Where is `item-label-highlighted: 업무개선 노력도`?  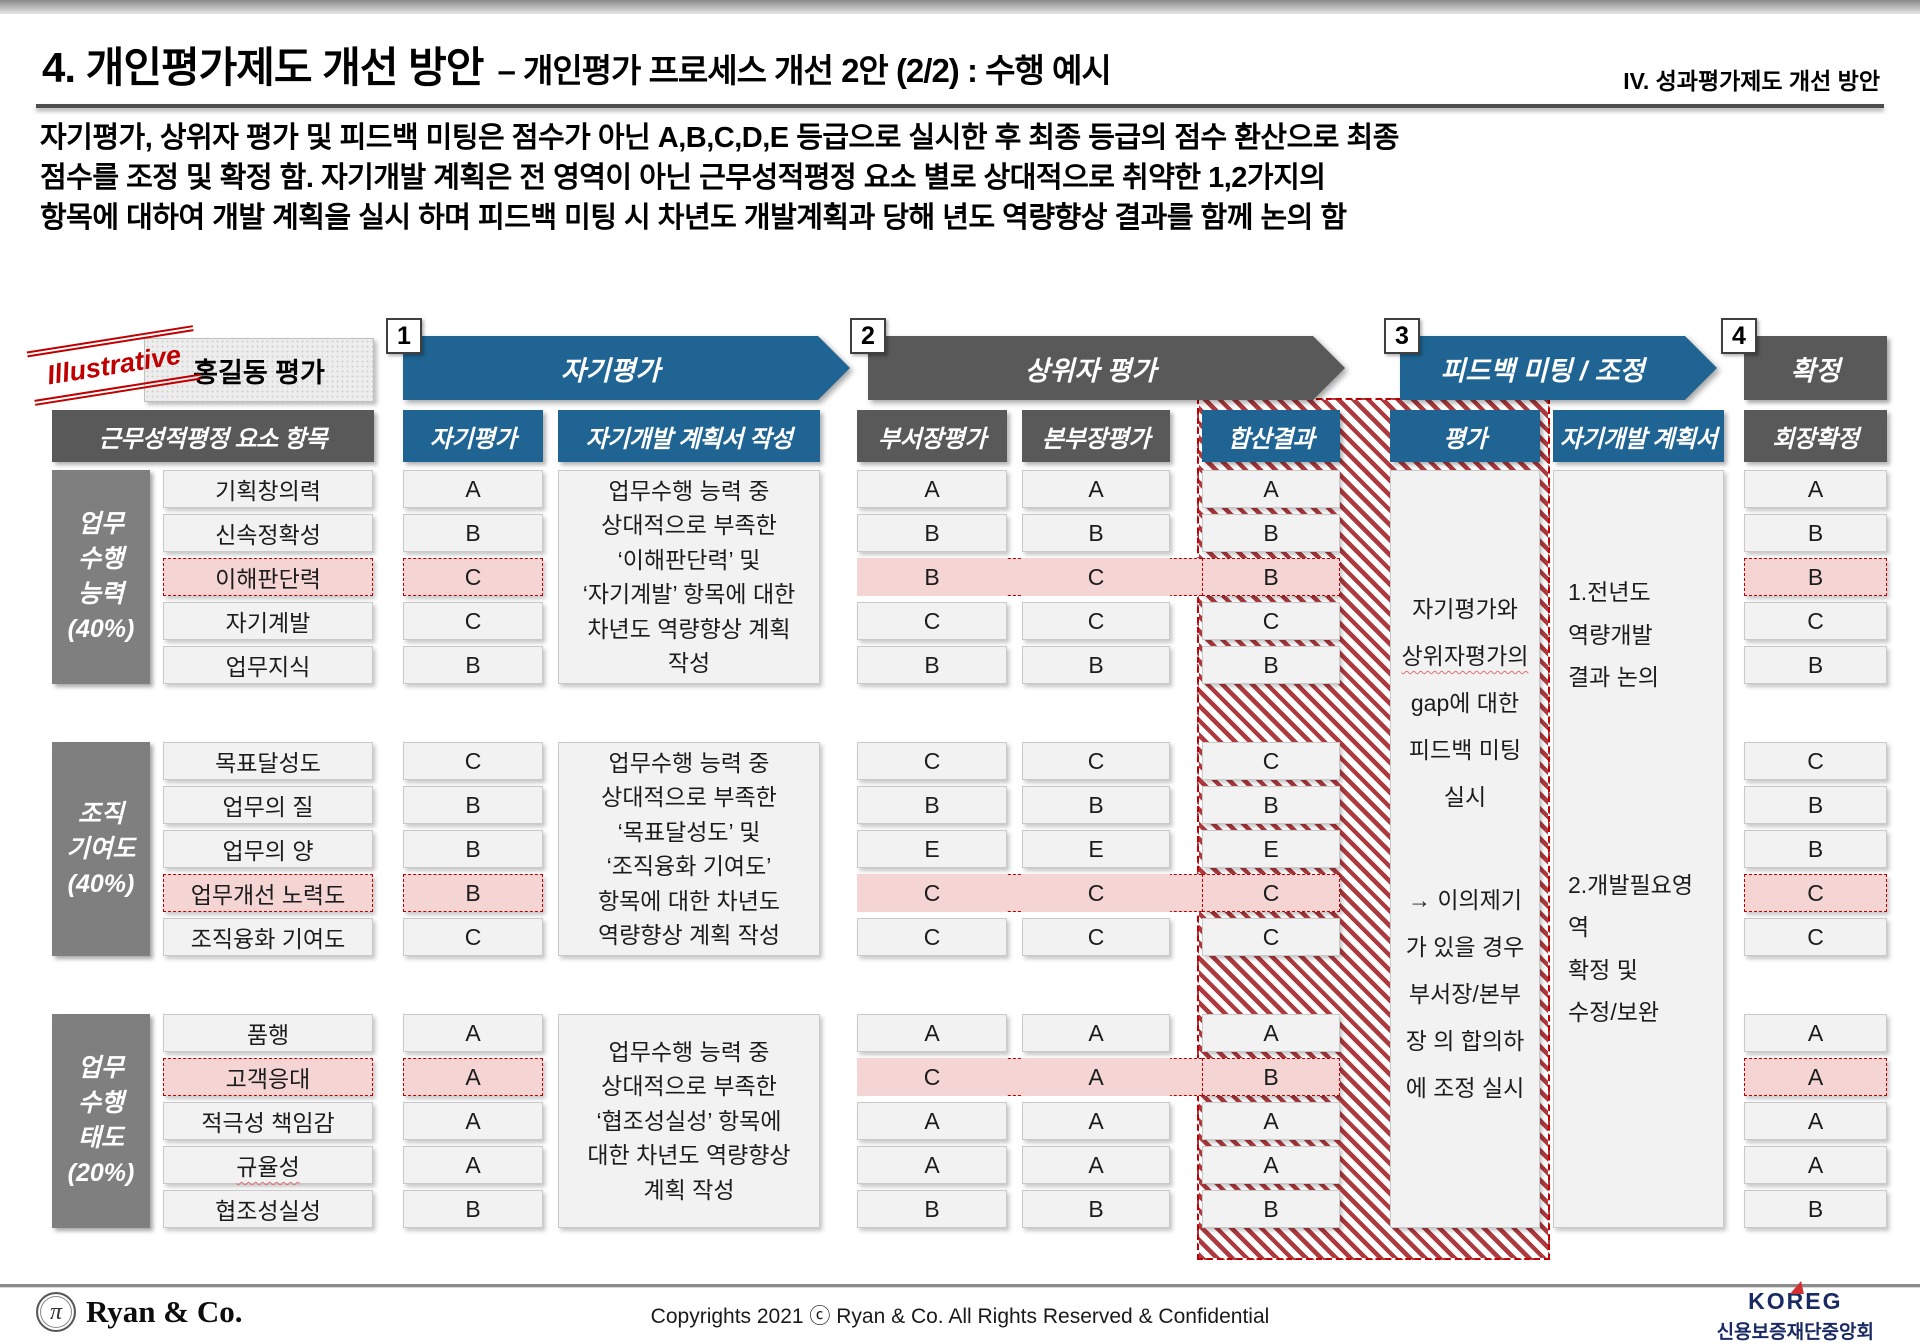
item-label-highlighted: 업무개선 노력도 is located at coordinates (268, 893).